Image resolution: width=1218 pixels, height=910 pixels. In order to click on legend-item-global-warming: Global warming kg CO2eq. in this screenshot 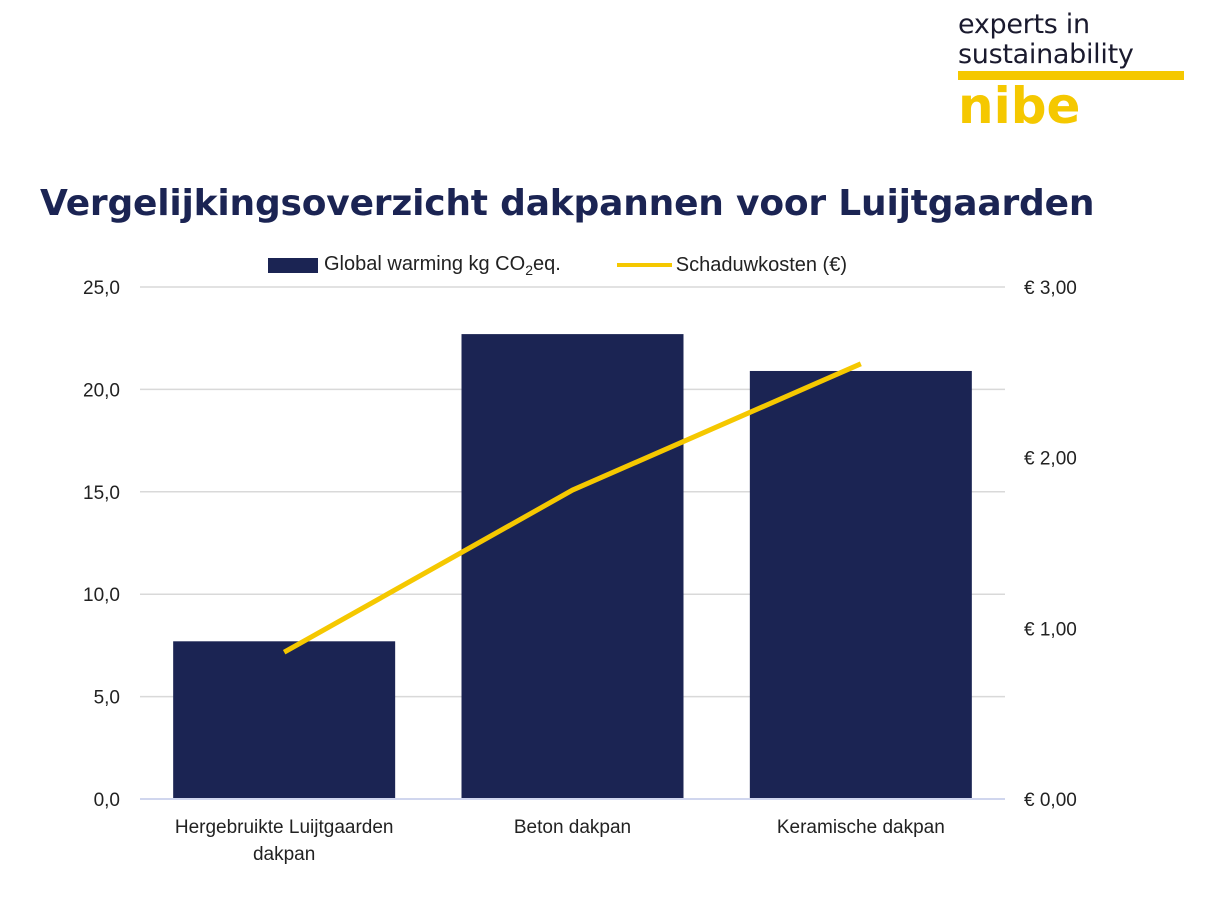, I will do `click(414, 265)`.